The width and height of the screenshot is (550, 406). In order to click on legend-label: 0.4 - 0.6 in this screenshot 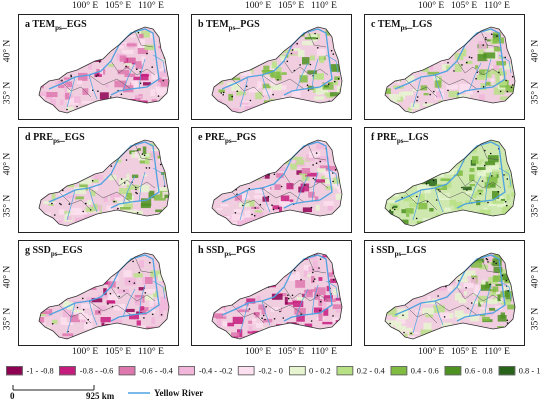, I will do `click(424, 371)`.